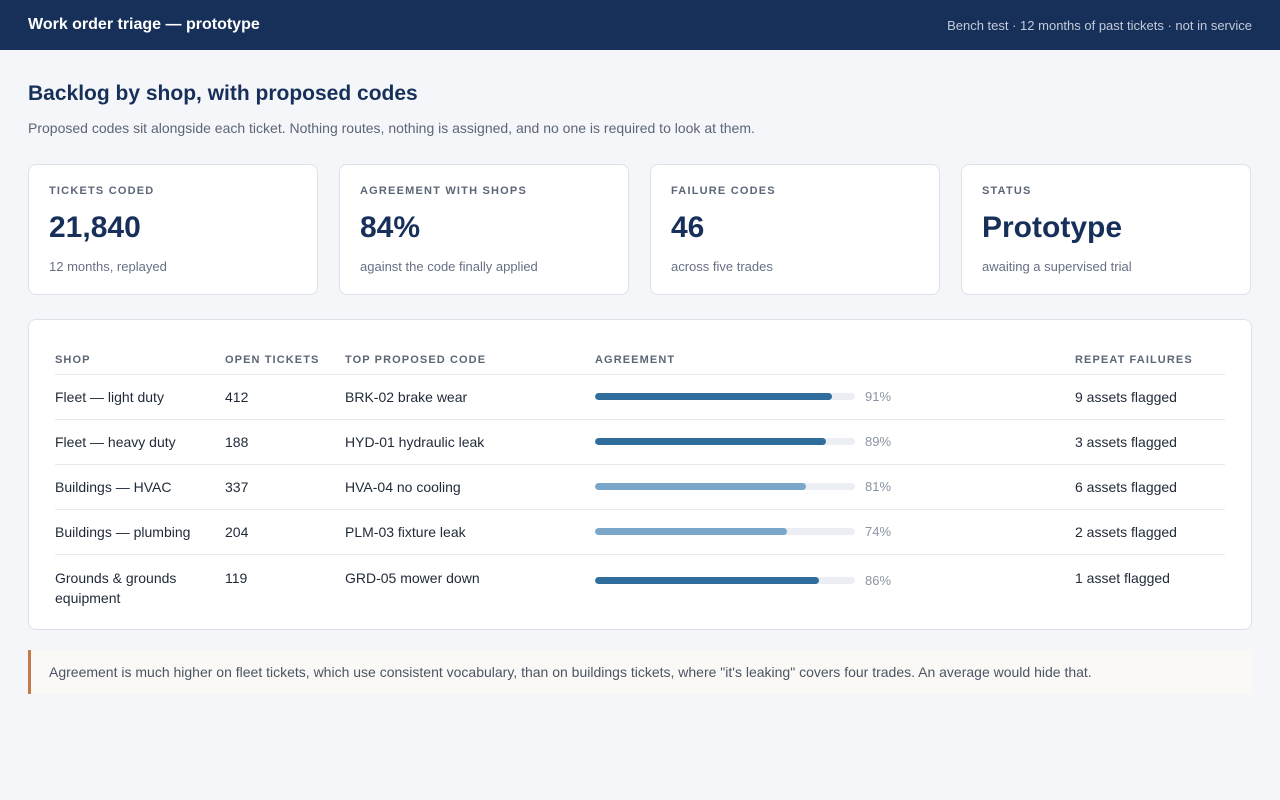  Describe the element at coordinates (470, 397) in the screenshot. I see `cell-top-code: BRK-02 brake wear` at that location.